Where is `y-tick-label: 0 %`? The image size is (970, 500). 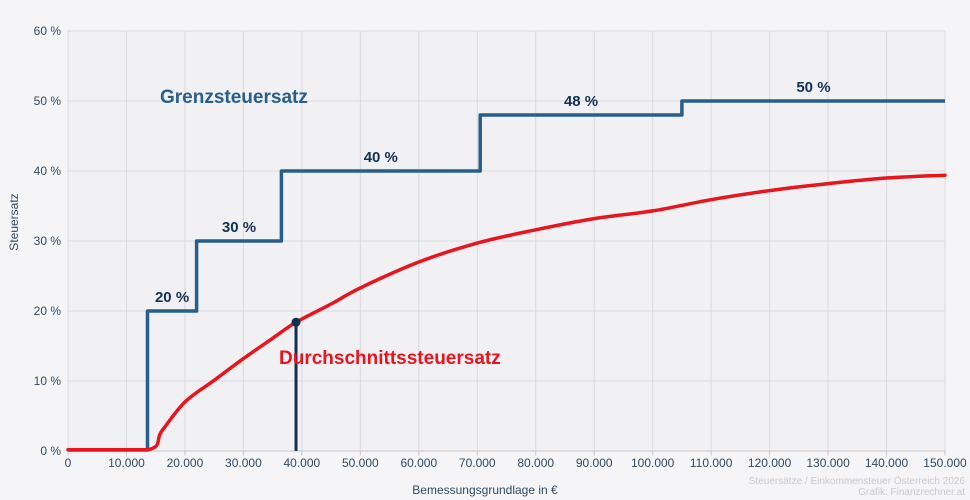 y-tick-label: 0 % is located at coordinates (50, 451).